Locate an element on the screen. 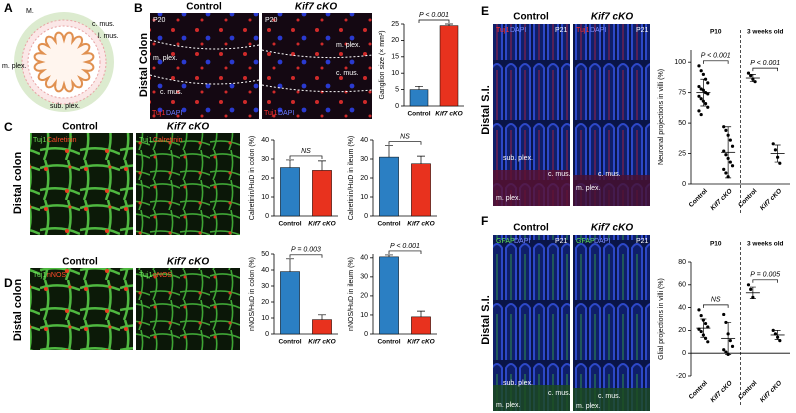  stain-label: Calretinin is located at coordinates (168, 140).